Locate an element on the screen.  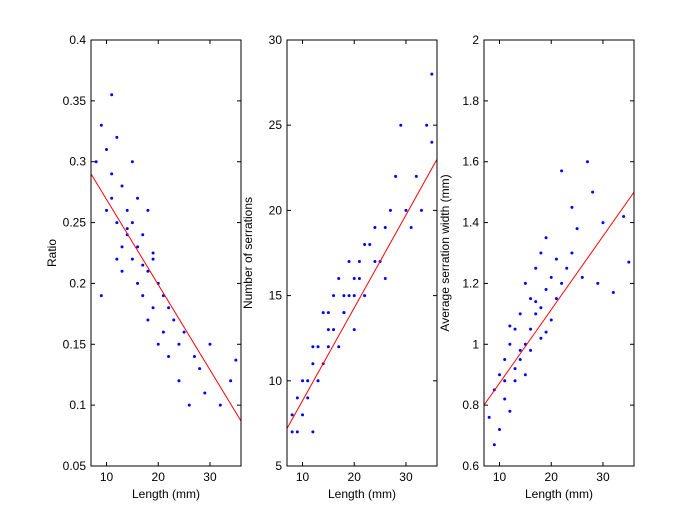
y-tick-label: 0.3 is located at coordinates (77, 162).